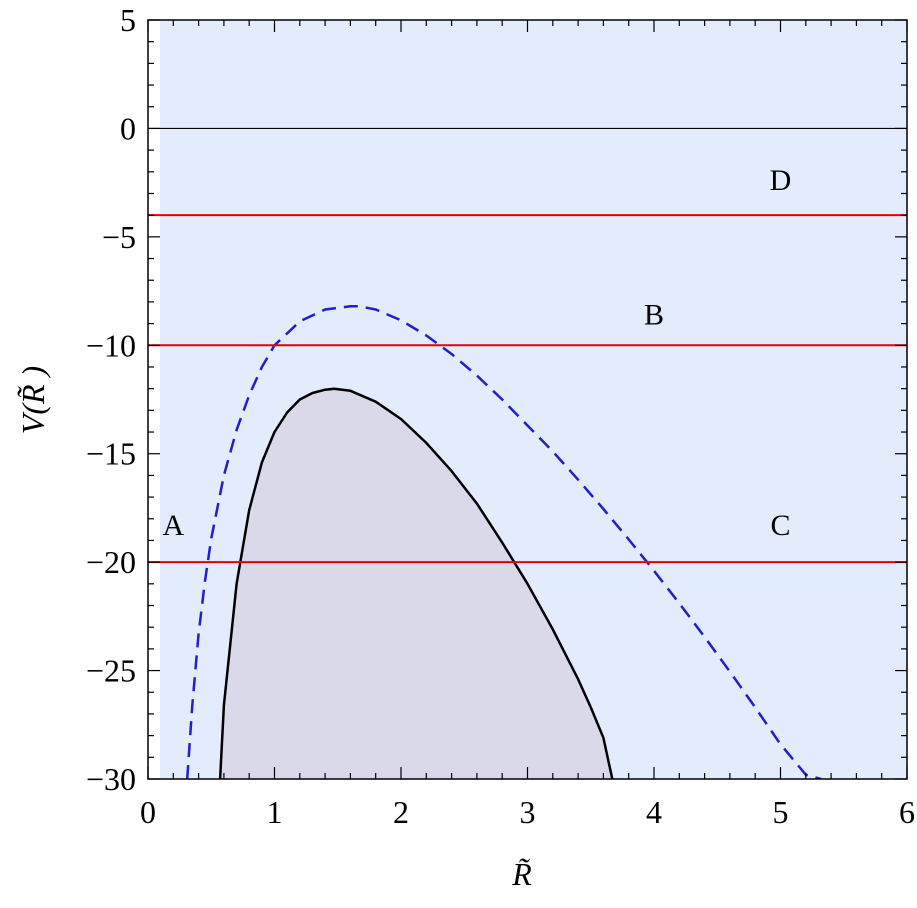  What do you see at coordinates (780, 525) in the screenshot?
I see `region-label-c: C` at bounding box center [780, 525].